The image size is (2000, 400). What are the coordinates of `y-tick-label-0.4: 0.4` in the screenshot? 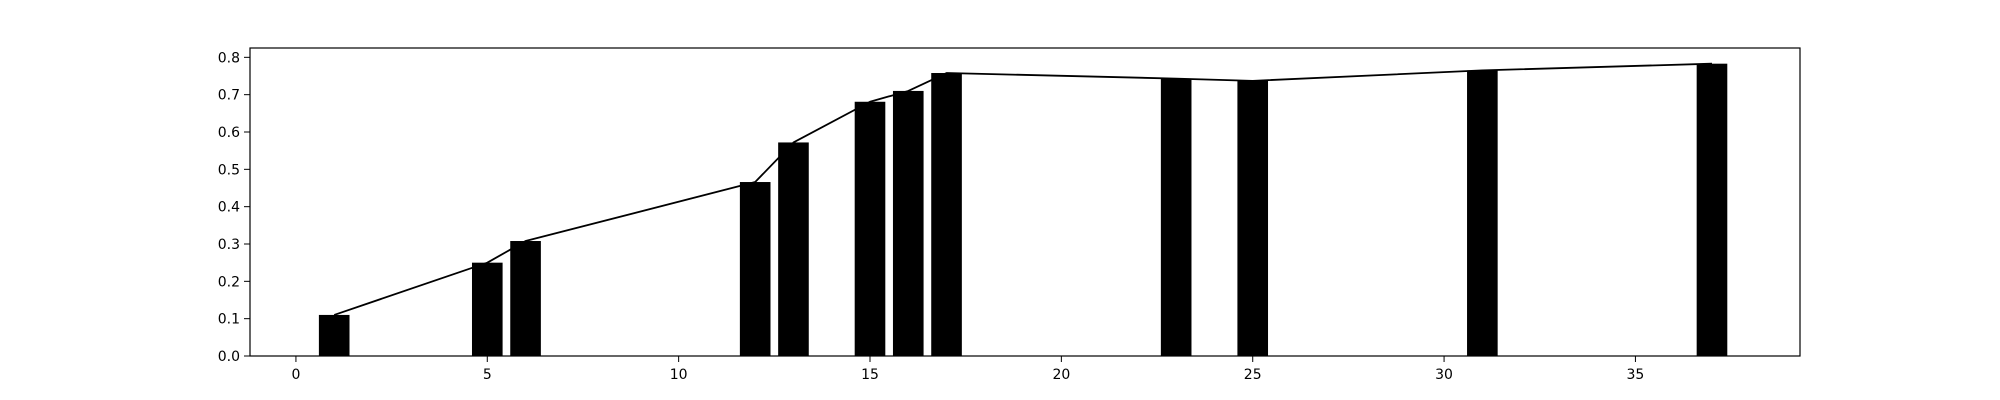 It's located at (229, 208).